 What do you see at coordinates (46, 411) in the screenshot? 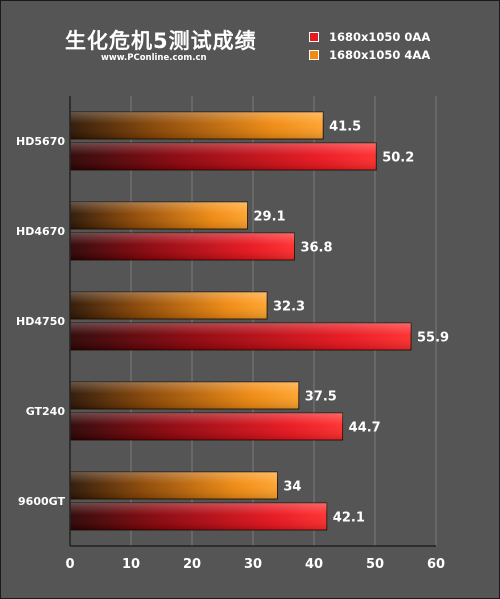
I see `category-label-gt240: GT240` at bounding box center [46, 411].